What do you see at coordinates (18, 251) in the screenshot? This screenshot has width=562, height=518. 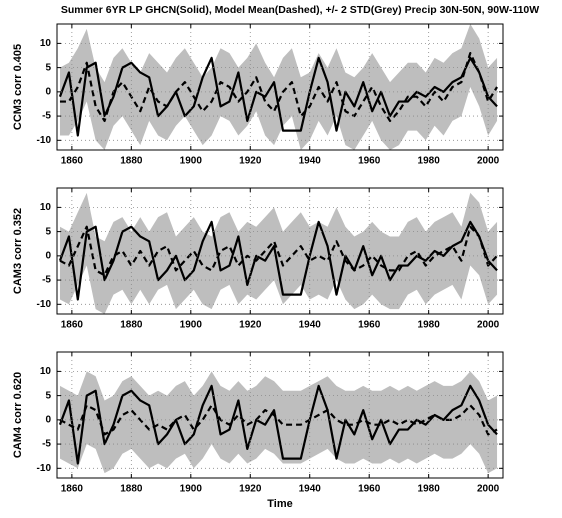 I see `y-axis-label: CAM3 corr 0.352` at bounding box center [18, 251].